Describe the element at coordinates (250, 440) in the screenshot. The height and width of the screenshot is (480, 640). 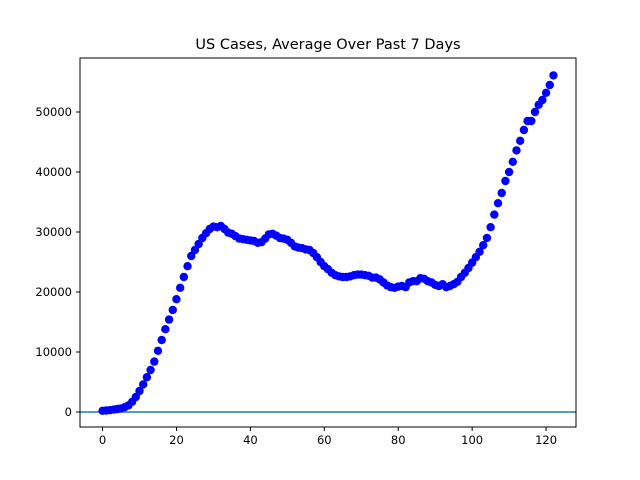
I see `x-tick-label: 40` at that location.